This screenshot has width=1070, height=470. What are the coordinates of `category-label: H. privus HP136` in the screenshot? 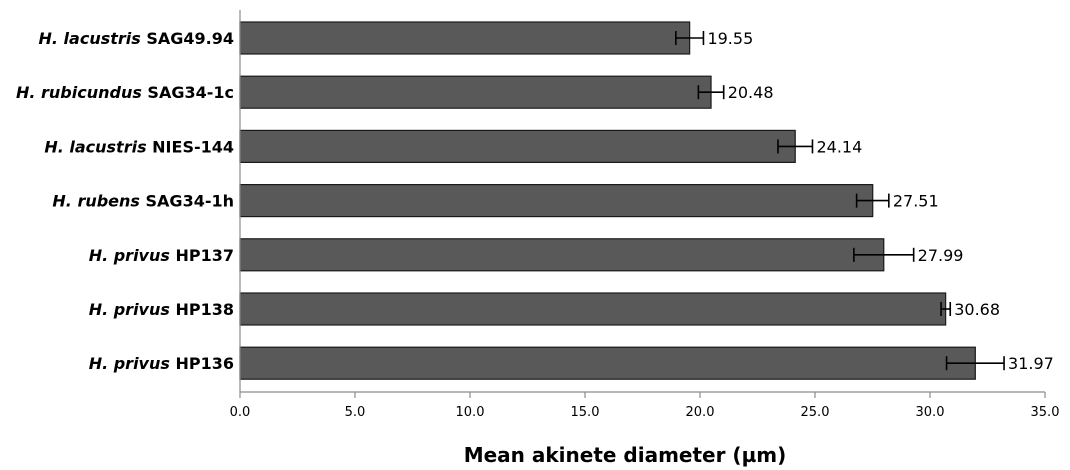 It's located at (161, 363).